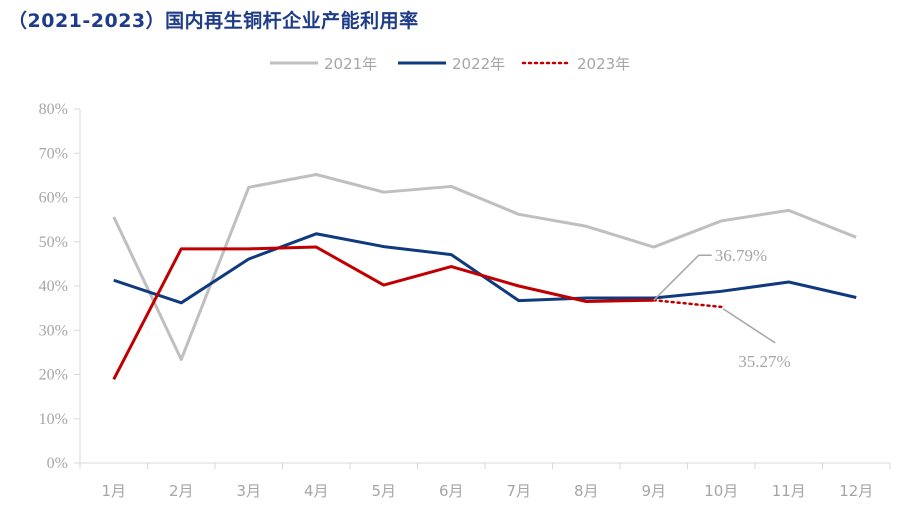 This screenshot has width=913, height=516. Describe the element at coordinates (316, 491) in the screenshot. I see `x-tick-label: 4月` at that location.